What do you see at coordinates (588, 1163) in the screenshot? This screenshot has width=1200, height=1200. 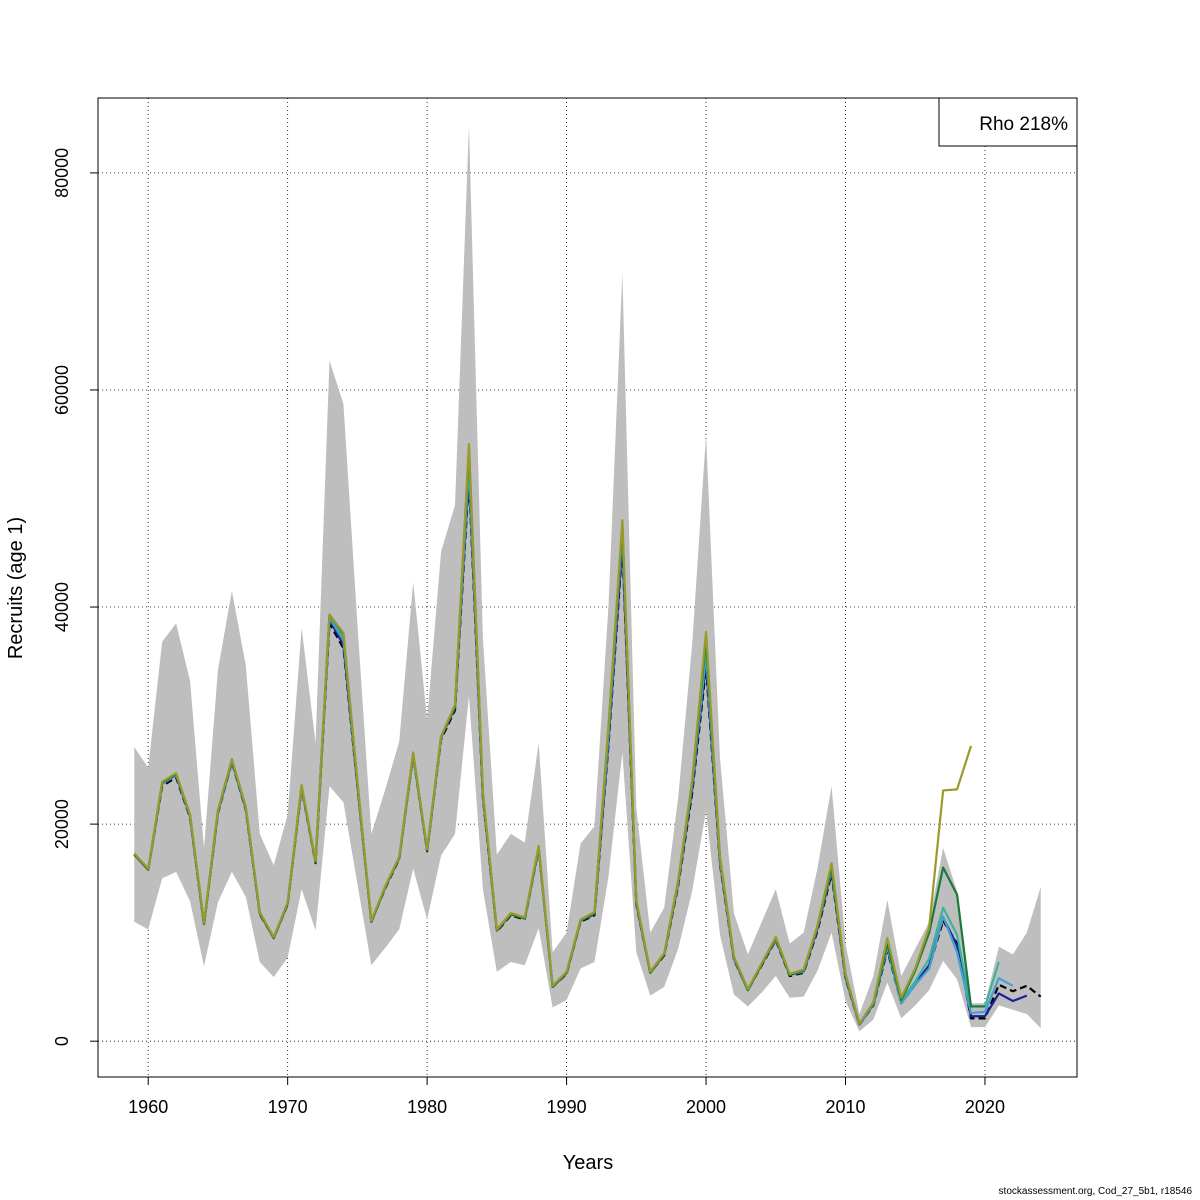 I see `x-axis-title: Years` at bounding box center [588, 1163].